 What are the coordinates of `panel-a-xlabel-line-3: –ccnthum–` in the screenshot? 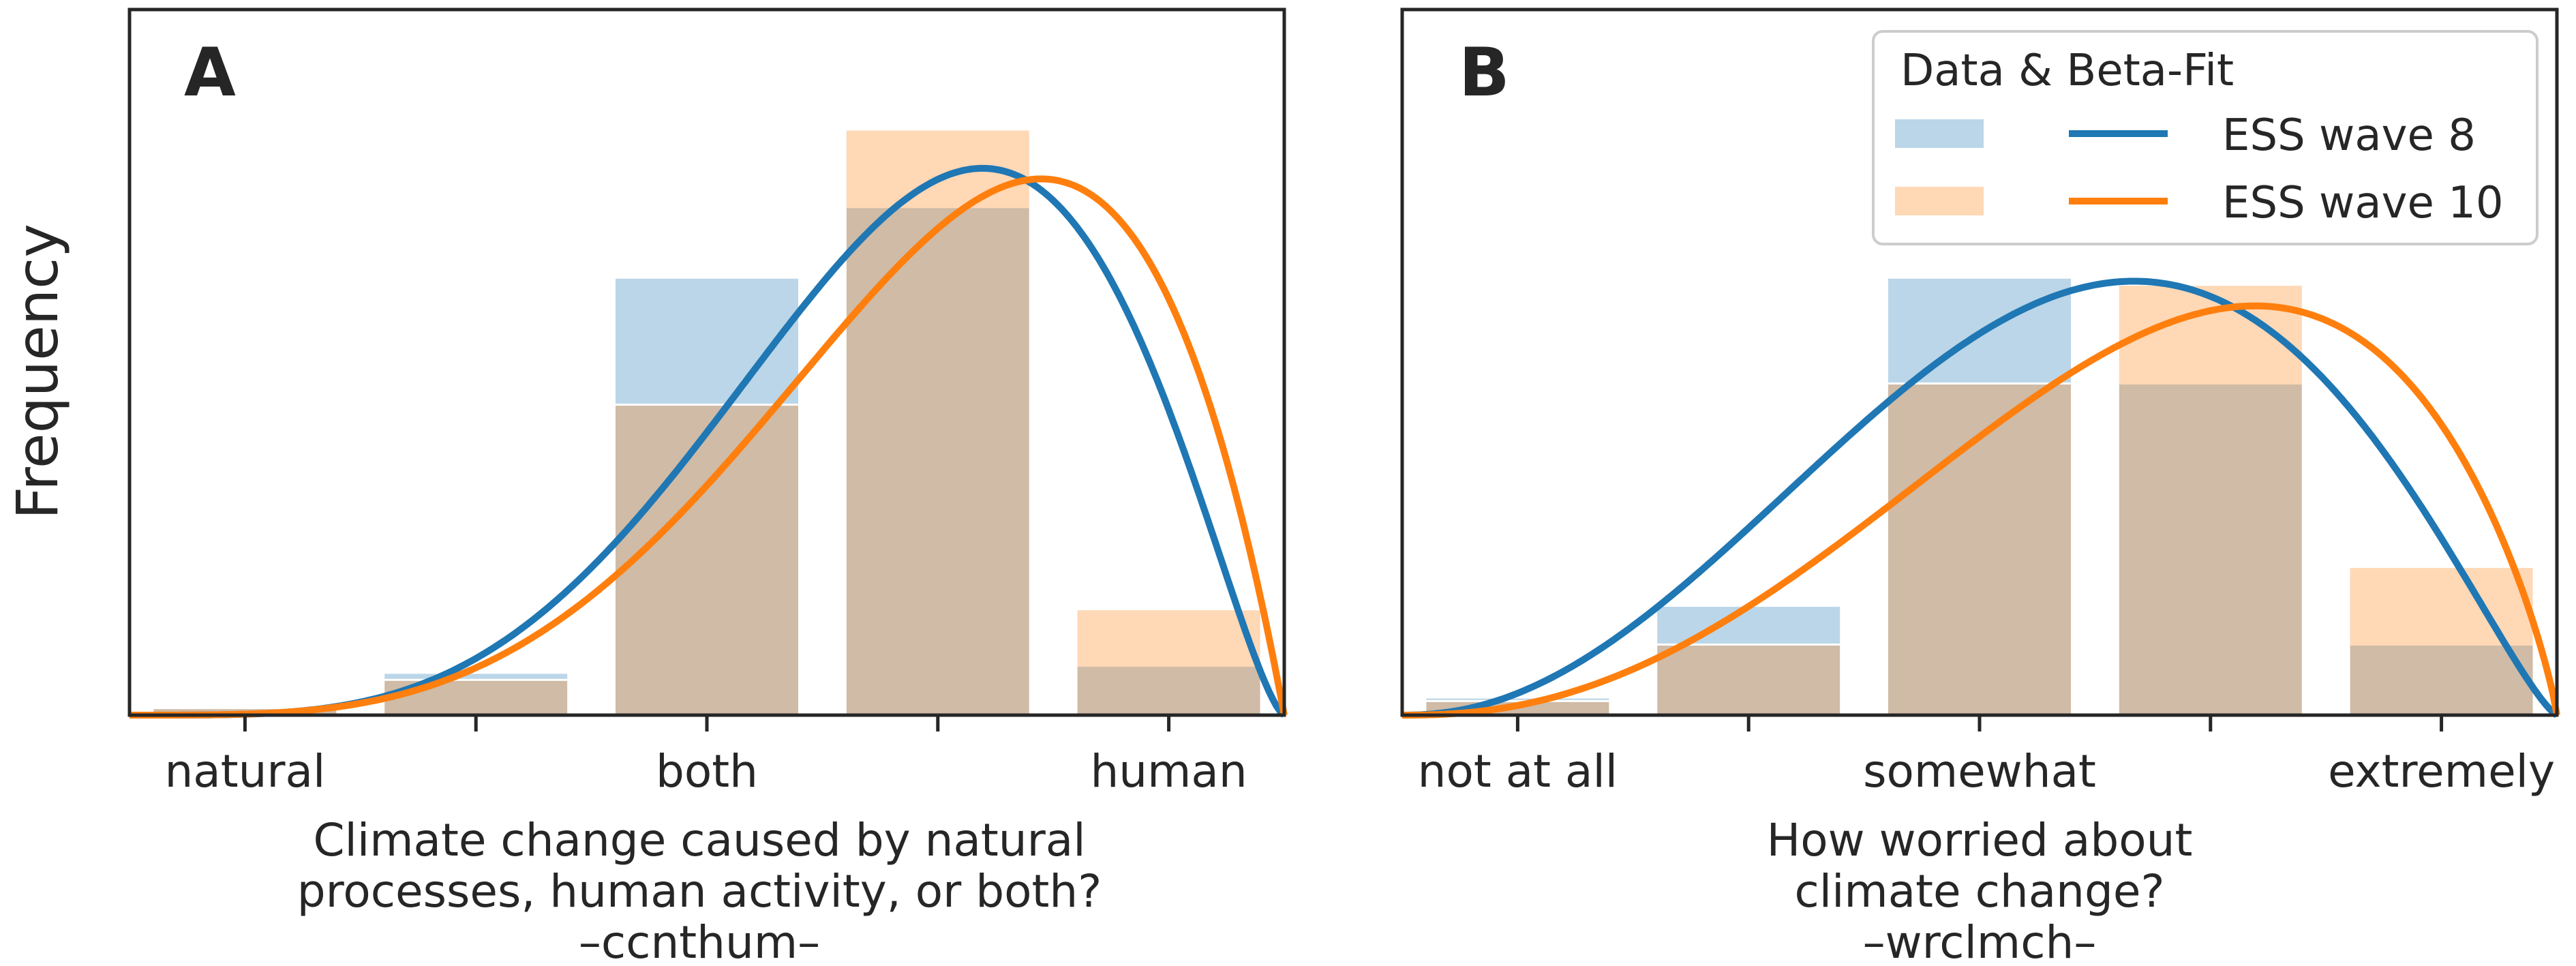 It's located at (699, 941).